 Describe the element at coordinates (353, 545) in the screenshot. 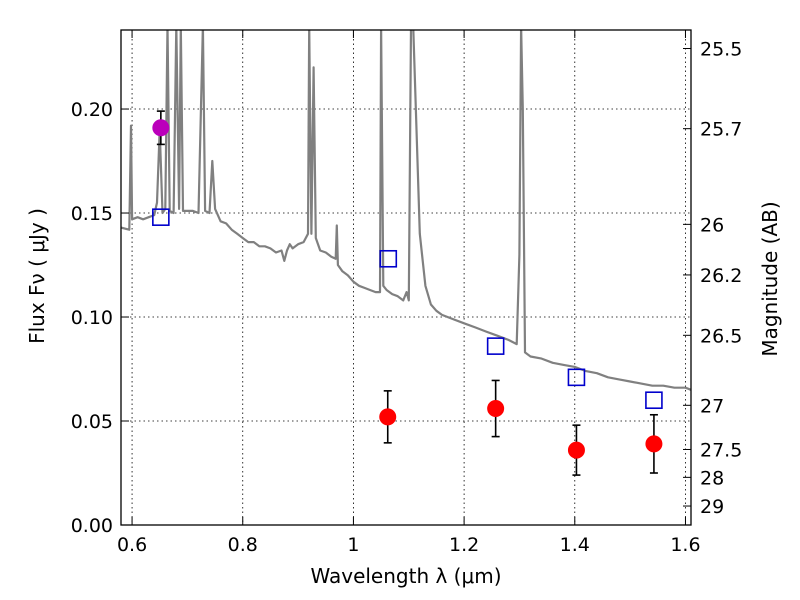

I see `x-tick-label: 1` at that location.